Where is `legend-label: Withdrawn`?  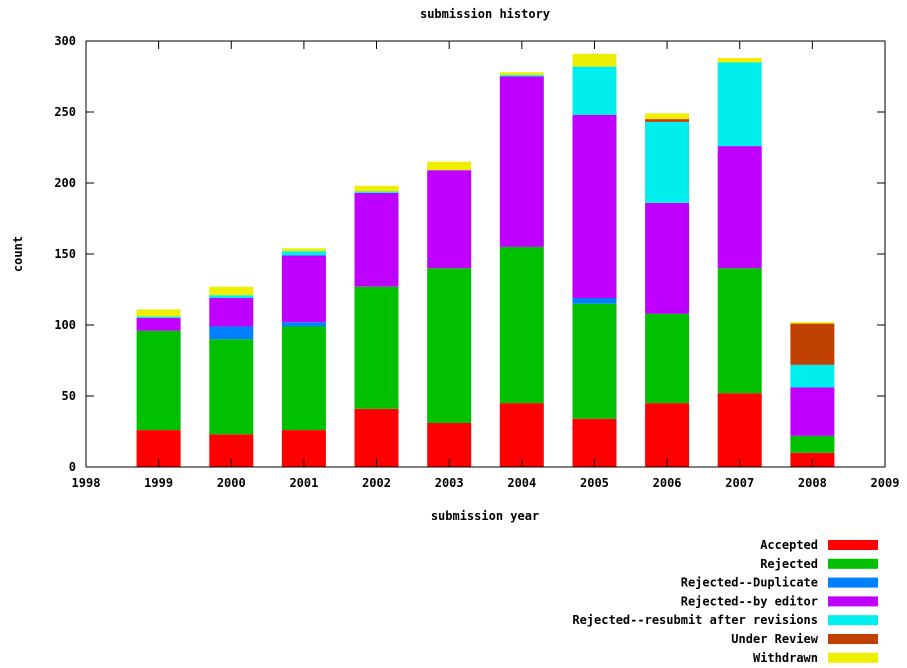 legend-label: Withdrawn is located at coordinates (785, 658).